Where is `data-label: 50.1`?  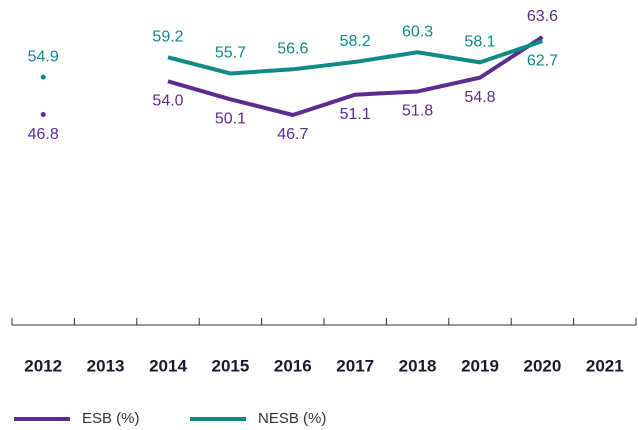 data-label: 50.1 is located at coordinates (230, 119).